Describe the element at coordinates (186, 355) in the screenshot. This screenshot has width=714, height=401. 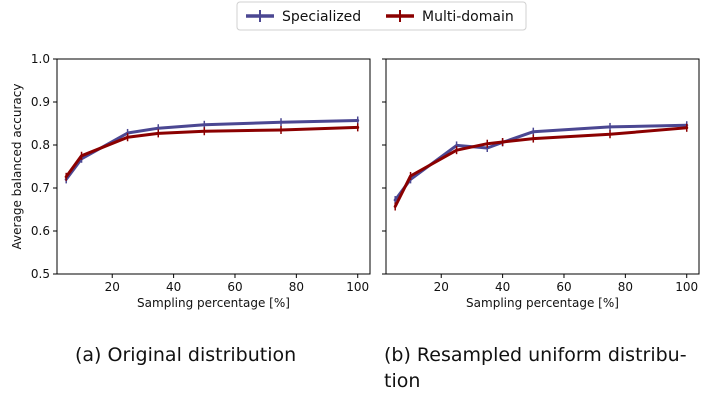
I see `caption-a: (a) Original distribution` at that location.